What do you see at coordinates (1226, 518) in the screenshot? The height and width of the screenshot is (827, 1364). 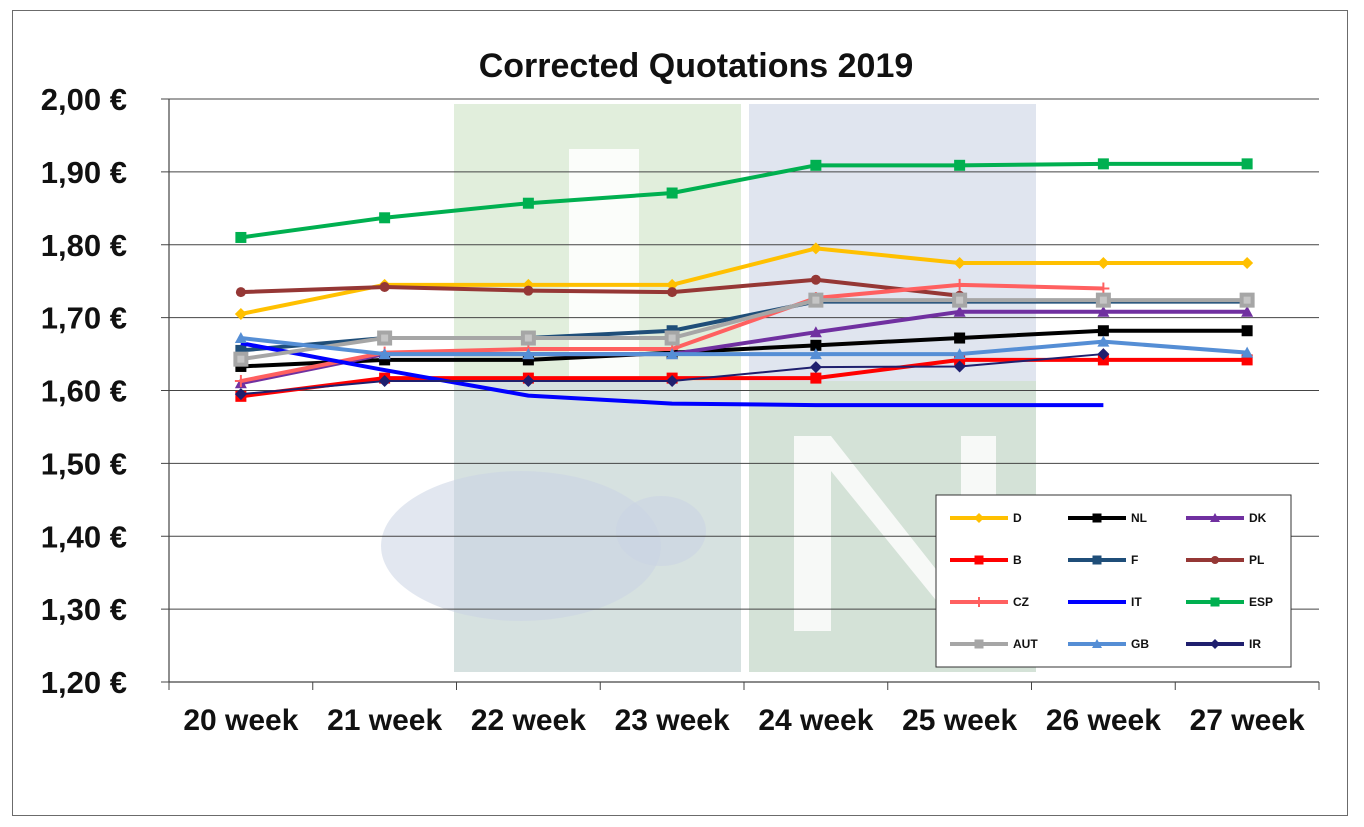 I see `legend-item-dk: DK` at bounding box center [1226, 518].